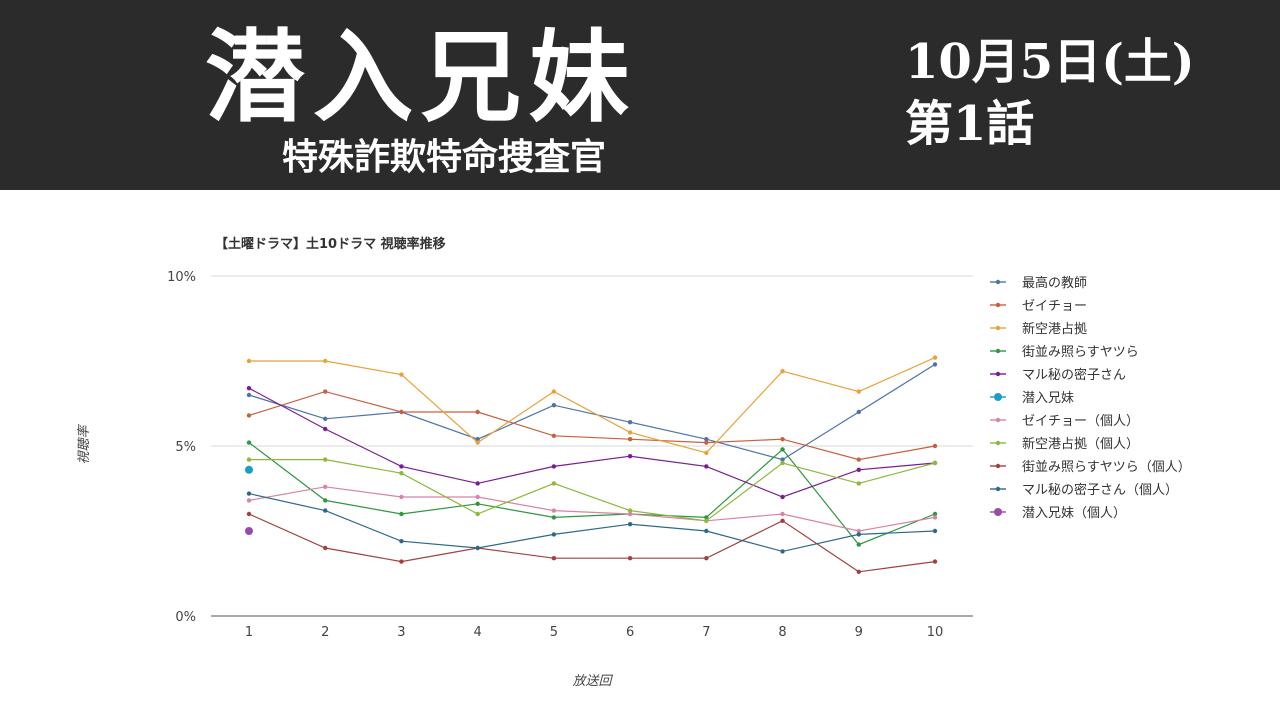 This screenshot has width=1280, height=720. Describe the element at coordinates (330, 244) in the screenshot. I see `chart-title: 【土曜ドラマ】土10ドラマ 視聴率推移` at that location.